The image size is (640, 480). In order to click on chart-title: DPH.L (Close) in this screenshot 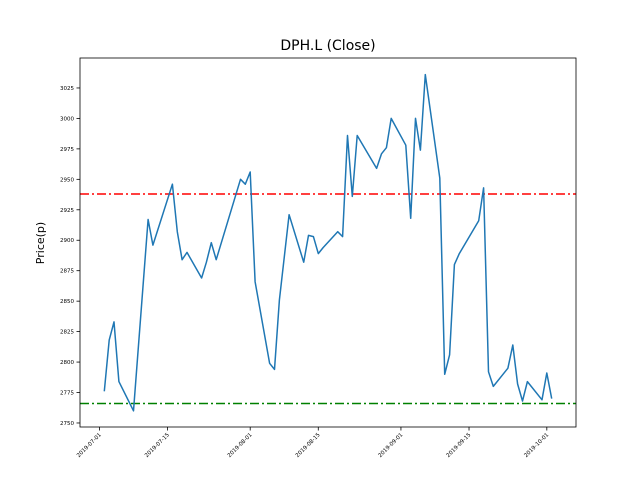, I will do `click(327, 46)`.